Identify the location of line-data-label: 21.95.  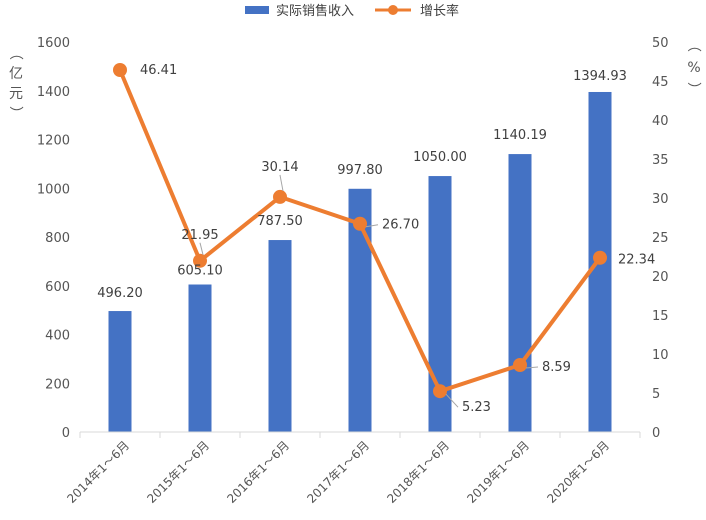
(199, 235).